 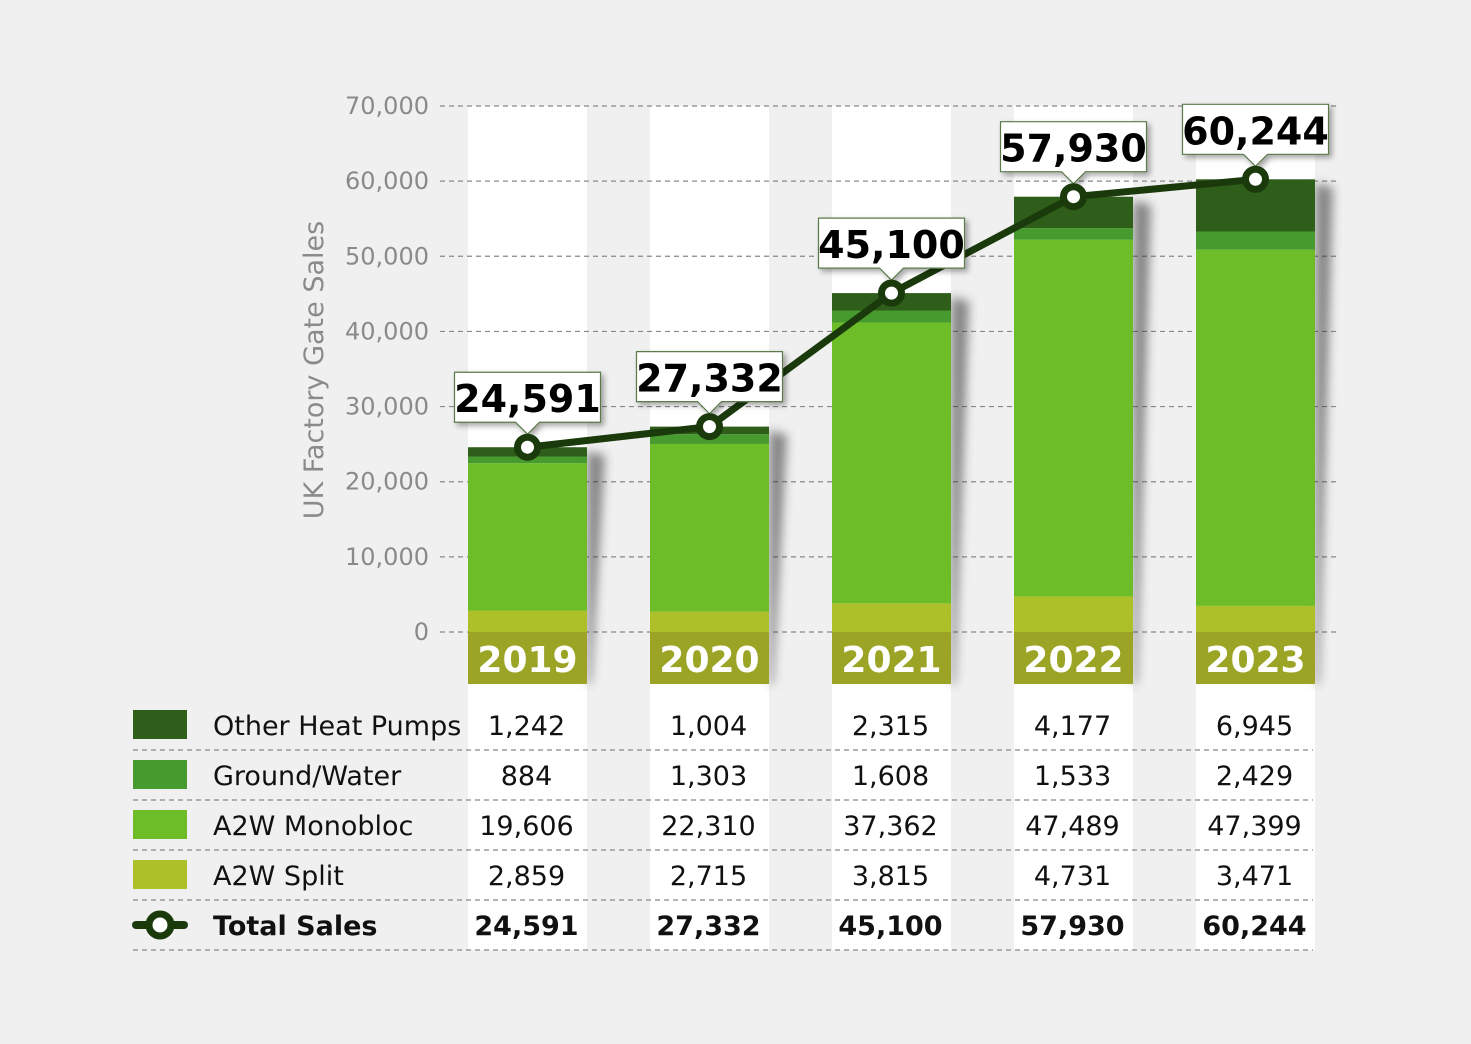 What do you see at coordinates (1072, 776) in the screenshot?
I see `table-cell: 1,533` at bounding box center [1072, 776].